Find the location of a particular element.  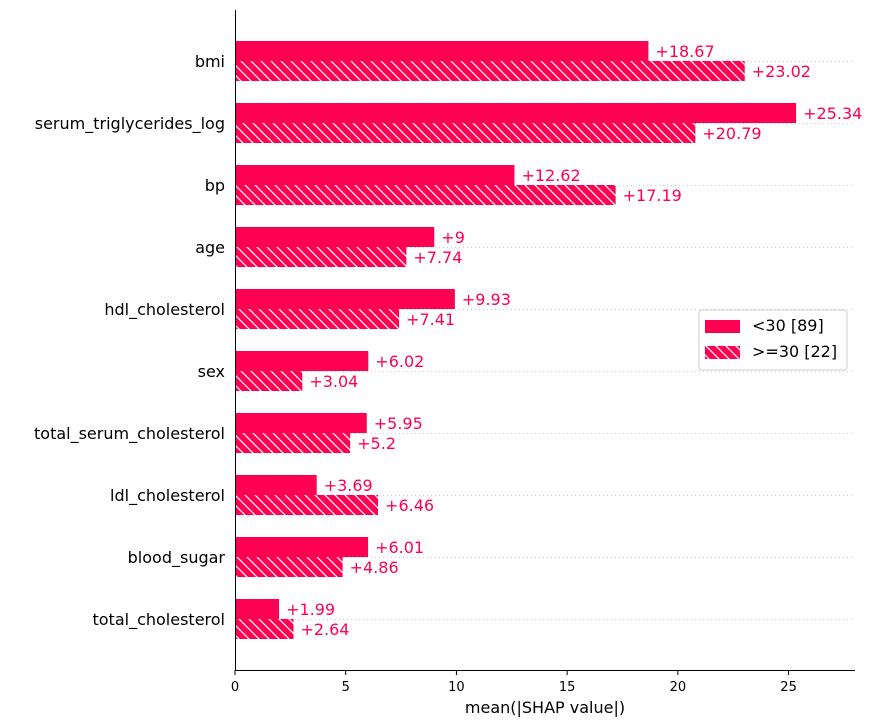

value-label-serum-triglycerides-log-series-2: +20.79 is located at coordinates (731, 133).